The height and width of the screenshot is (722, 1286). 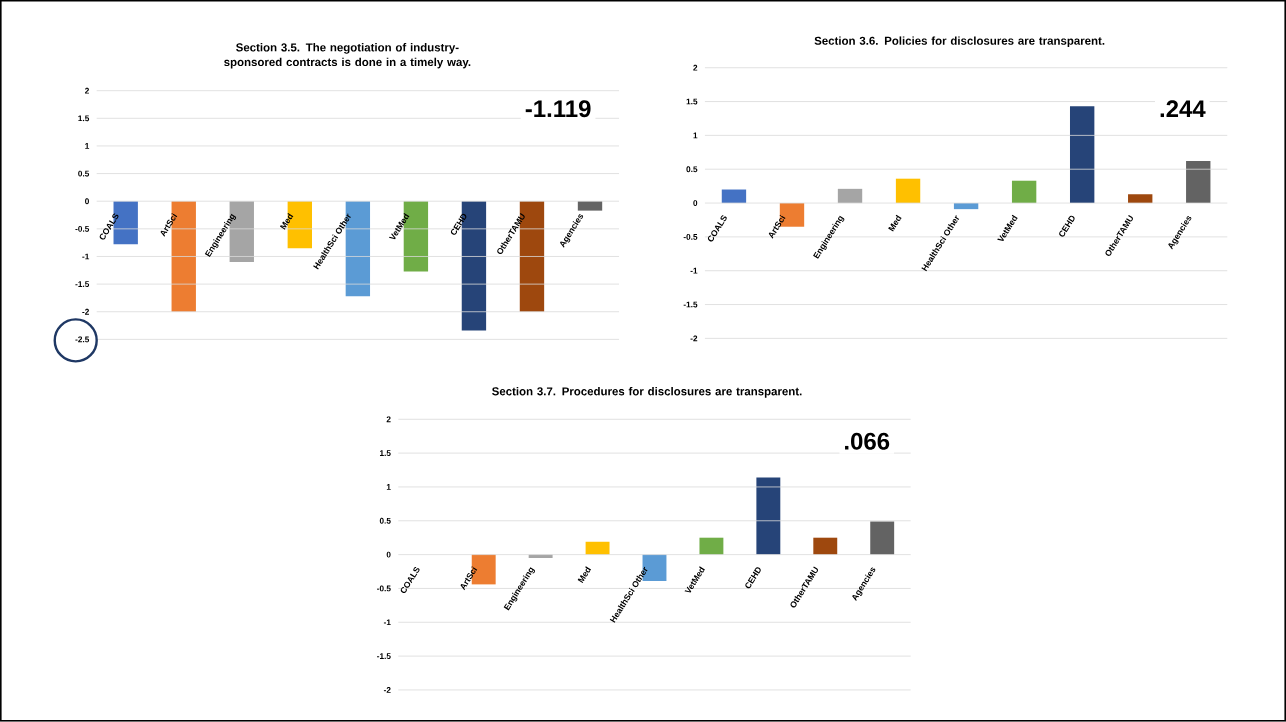 What do you see at coordinates (1183, 109) in the screenshot?
I see `annotation: .244` at bounding box center [1183, 109].